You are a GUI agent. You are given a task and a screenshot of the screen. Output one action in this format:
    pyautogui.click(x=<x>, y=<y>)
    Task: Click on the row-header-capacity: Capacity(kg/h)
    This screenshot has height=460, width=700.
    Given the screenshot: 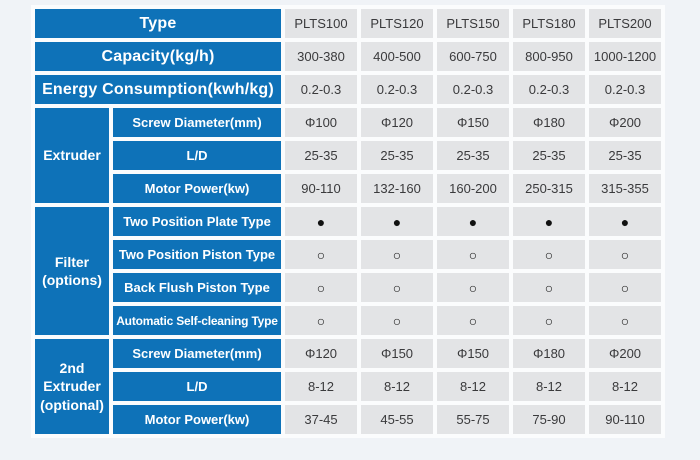 What is the action you would take?
    pyautogui.click(x=158, y=56)
    